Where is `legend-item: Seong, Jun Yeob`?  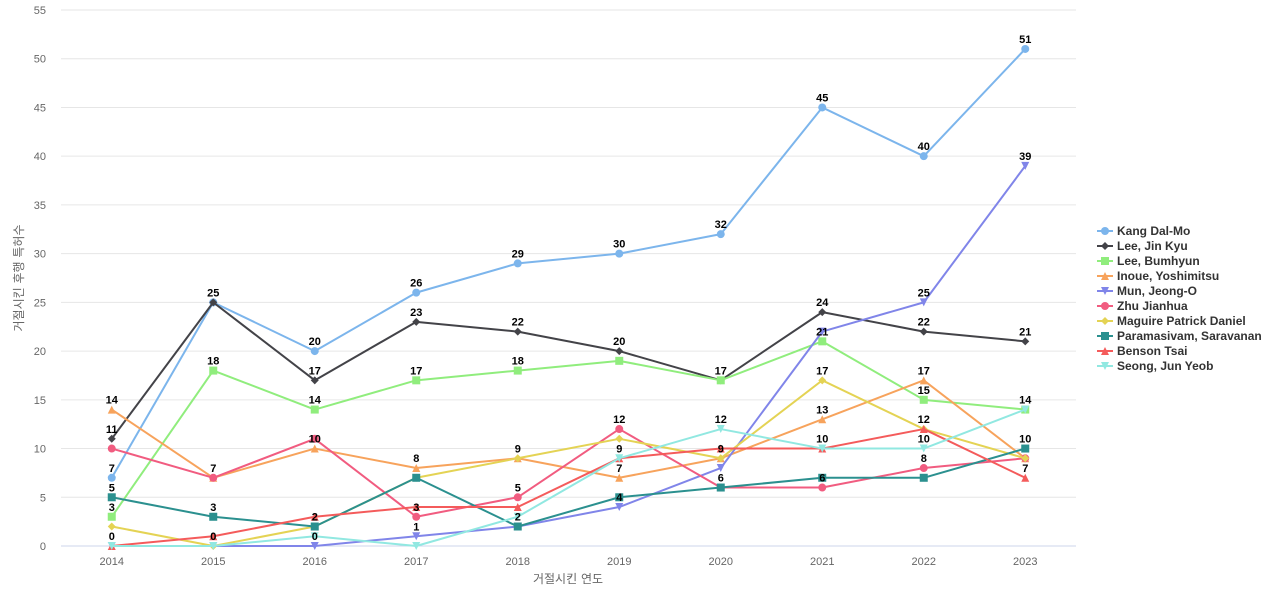 legend-item: Seong, Jun Yeob is located at coordinates (1155, 366).